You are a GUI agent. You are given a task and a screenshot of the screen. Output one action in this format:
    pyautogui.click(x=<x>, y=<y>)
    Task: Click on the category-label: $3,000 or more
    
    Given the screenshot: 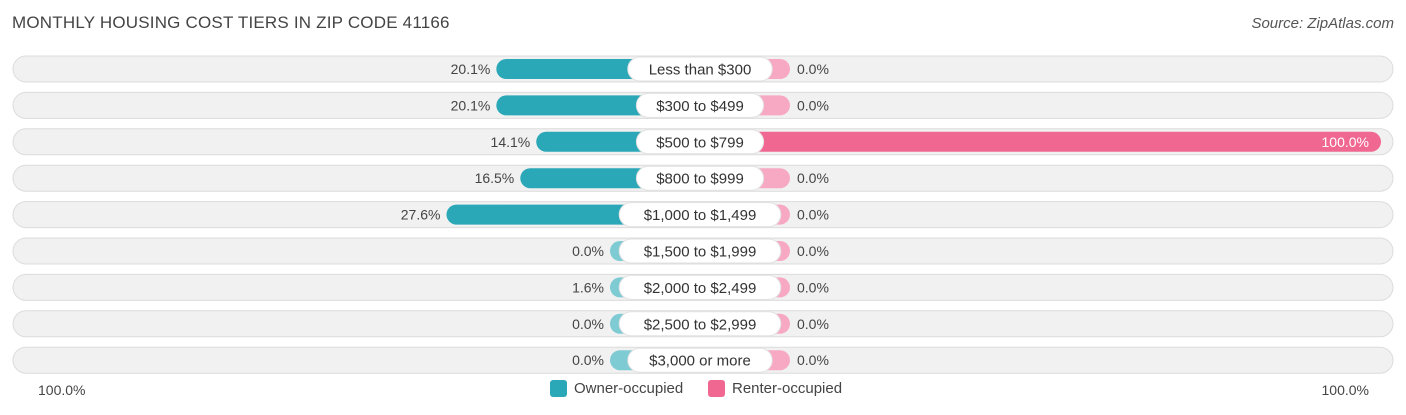 What is the action you would take?
    pyautogui.click(x=700, y=361)
    